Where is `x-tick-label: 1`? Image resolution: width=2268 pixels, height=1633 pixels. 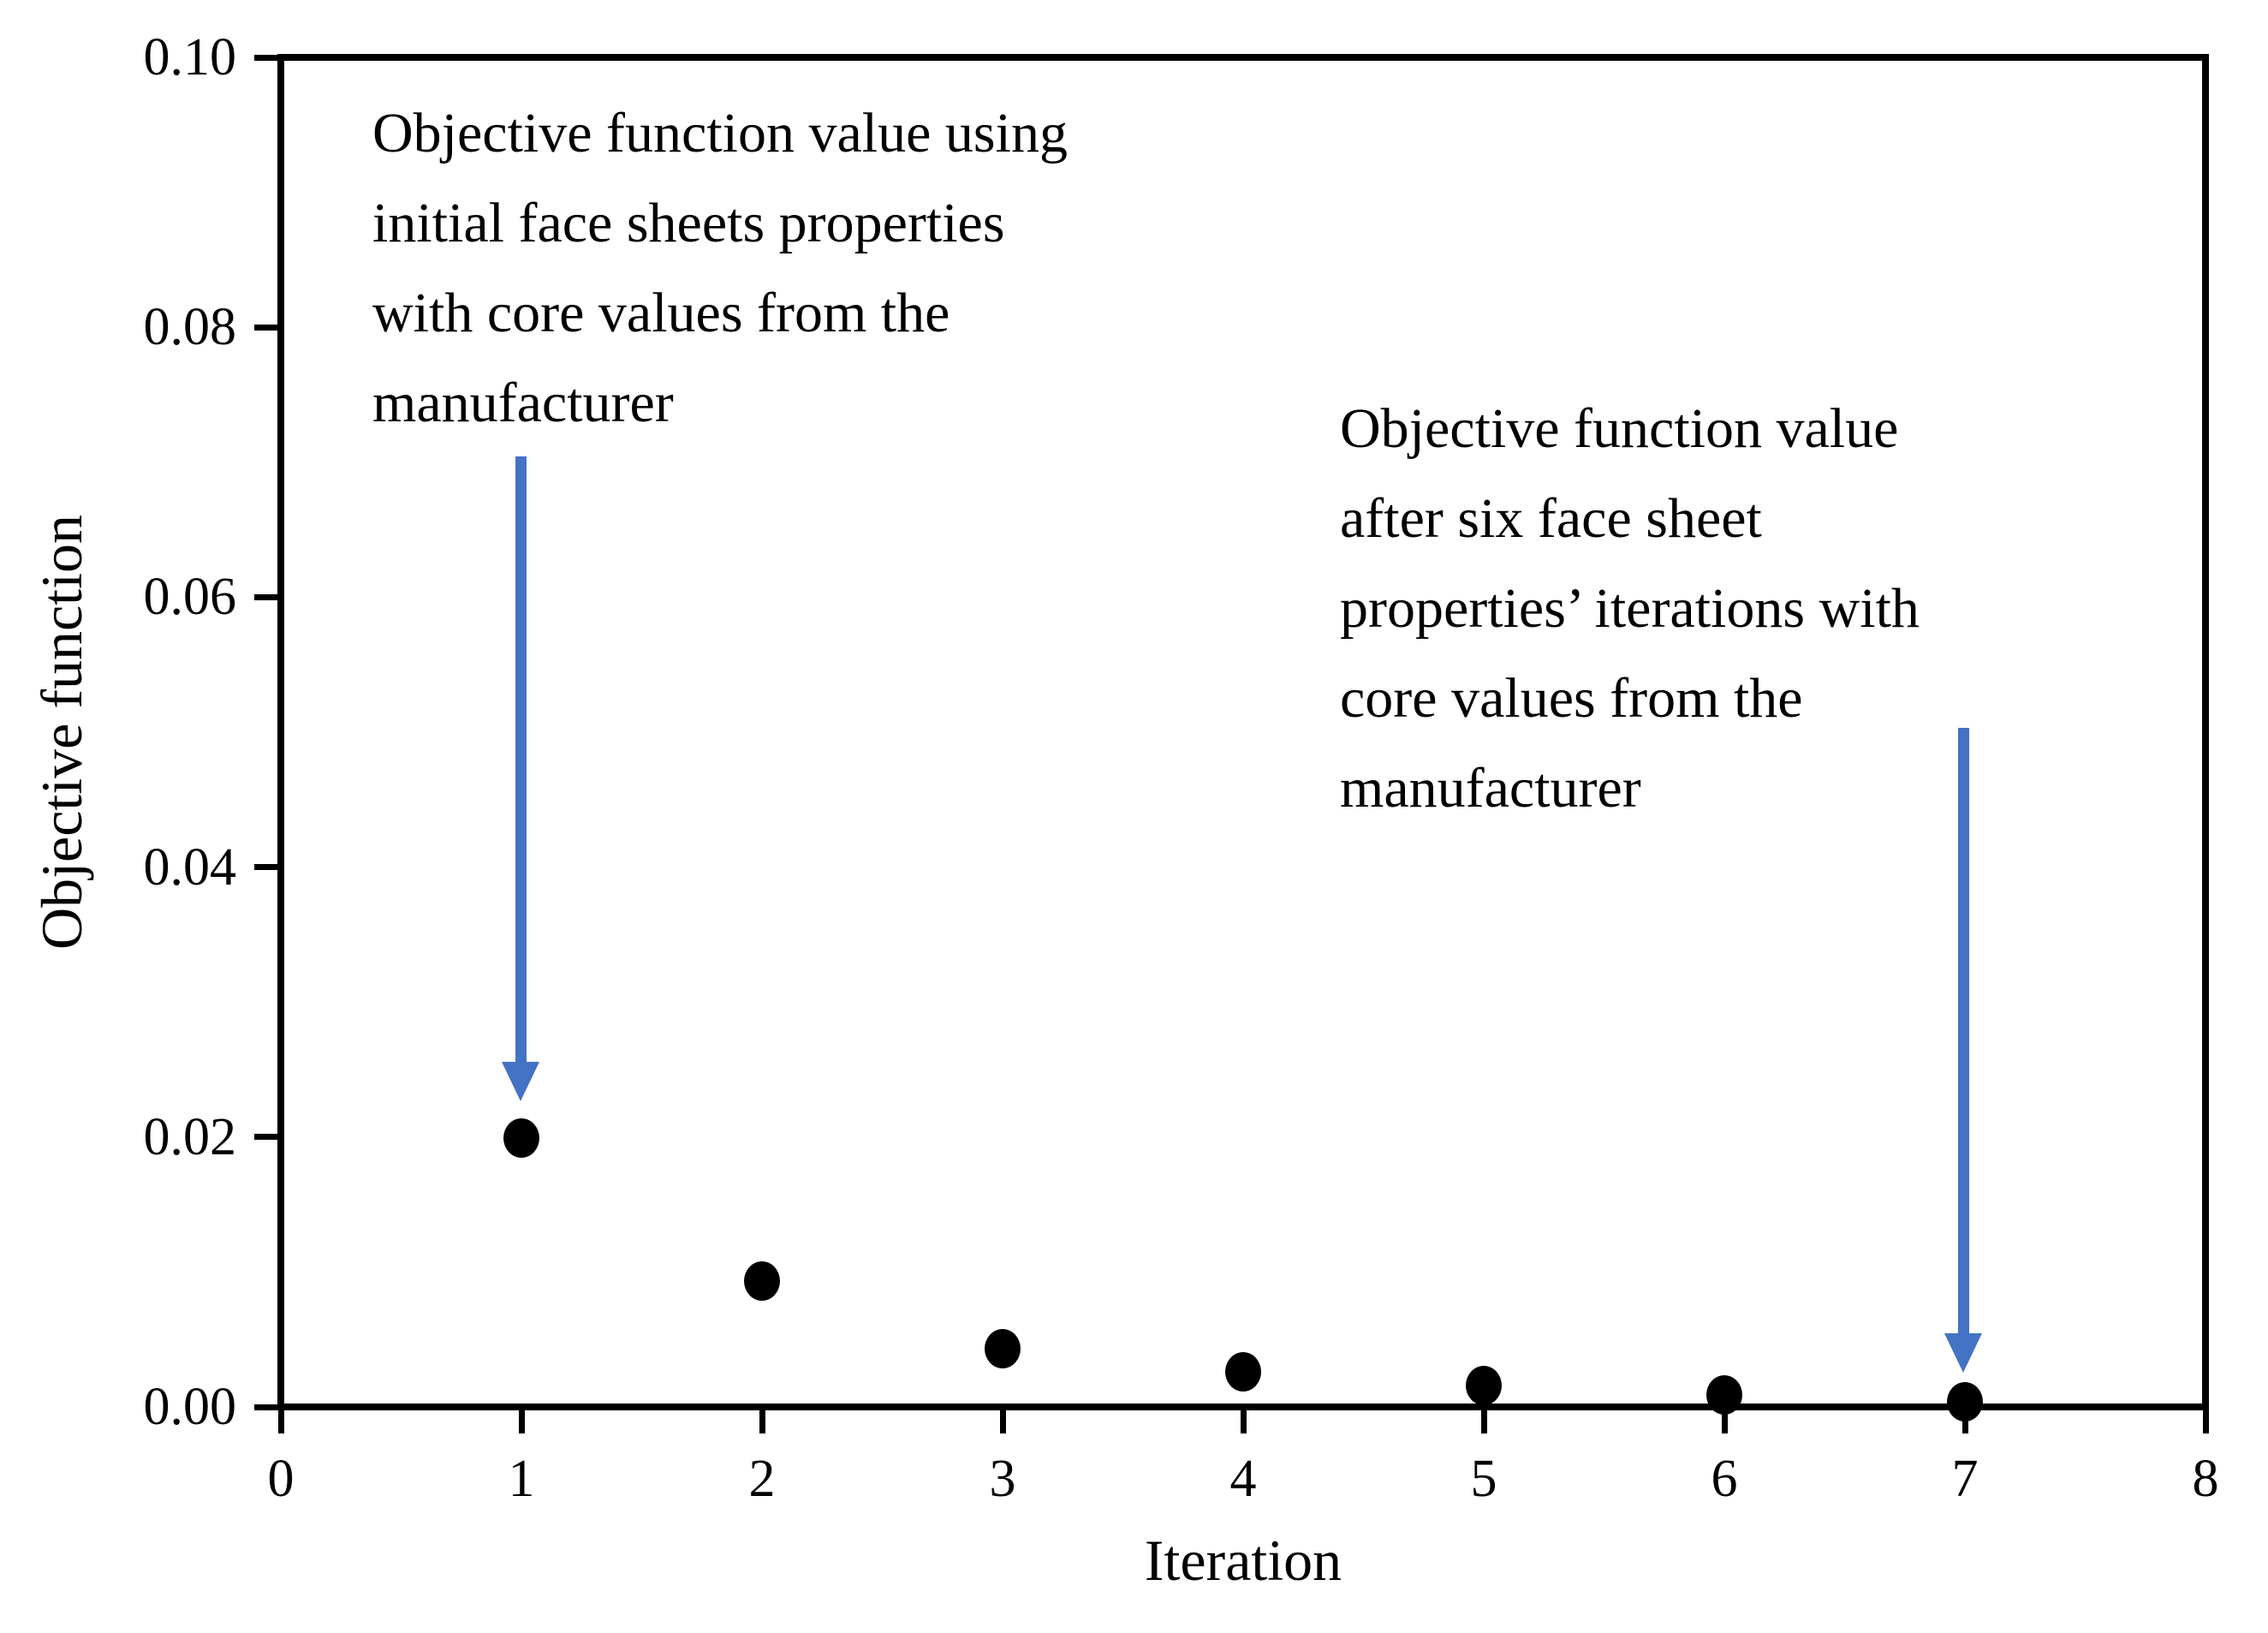
x-tick-label: 1 is located at coordinates (521, 1479).